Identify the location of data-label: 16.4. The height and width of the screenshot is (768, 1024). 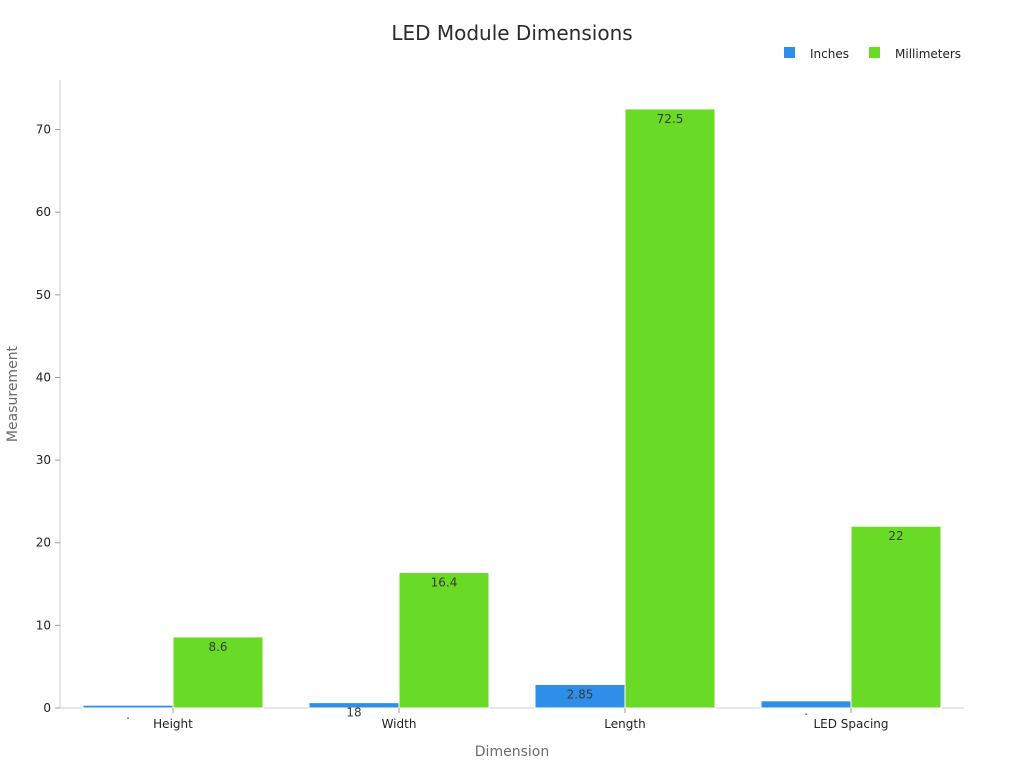
(444, 582).